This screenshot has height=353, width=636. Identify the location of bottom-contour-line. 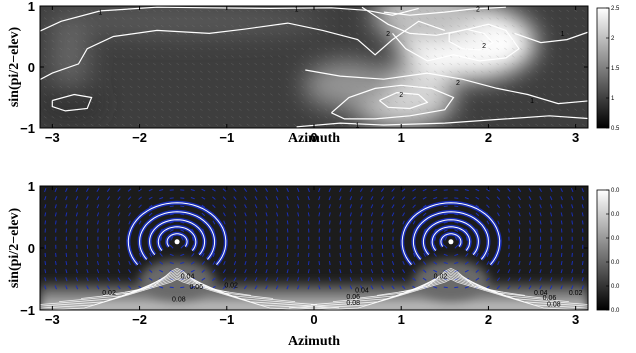
(177, 237).